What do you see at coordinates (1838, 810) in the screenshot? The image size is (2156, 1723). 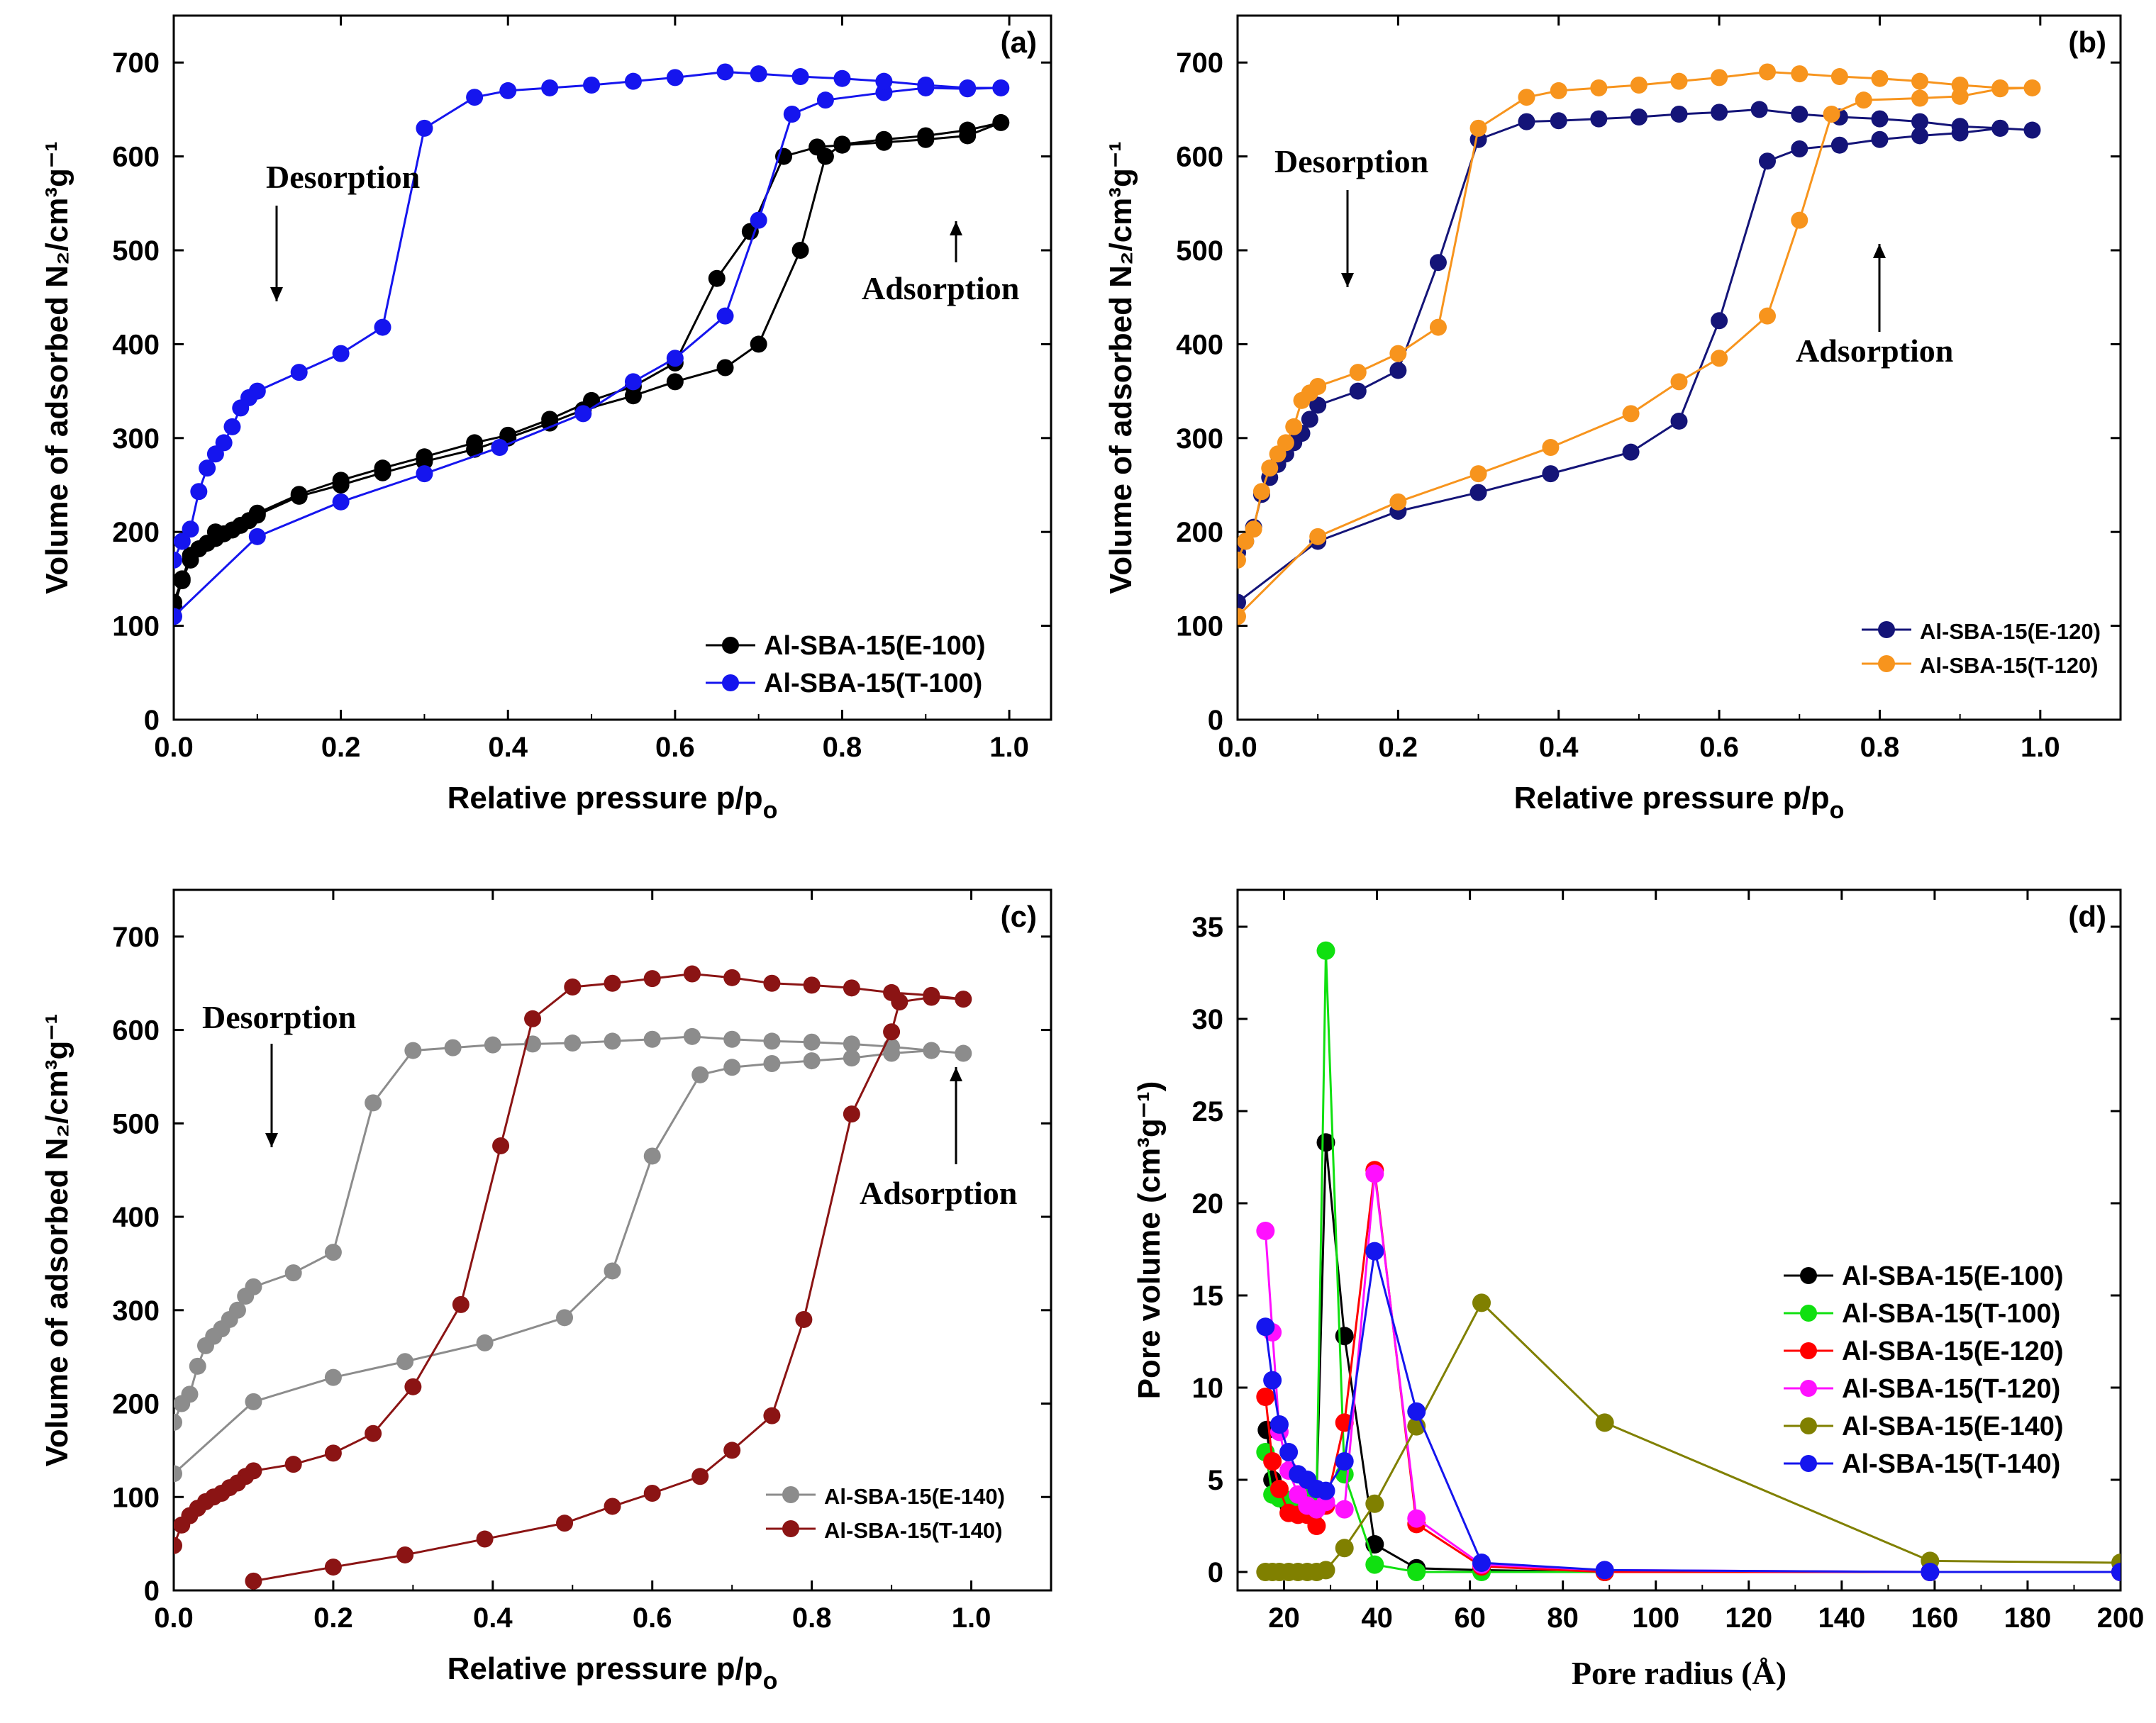 I see `x-axis-label-sub: o` at bounding box center [1838, 810].